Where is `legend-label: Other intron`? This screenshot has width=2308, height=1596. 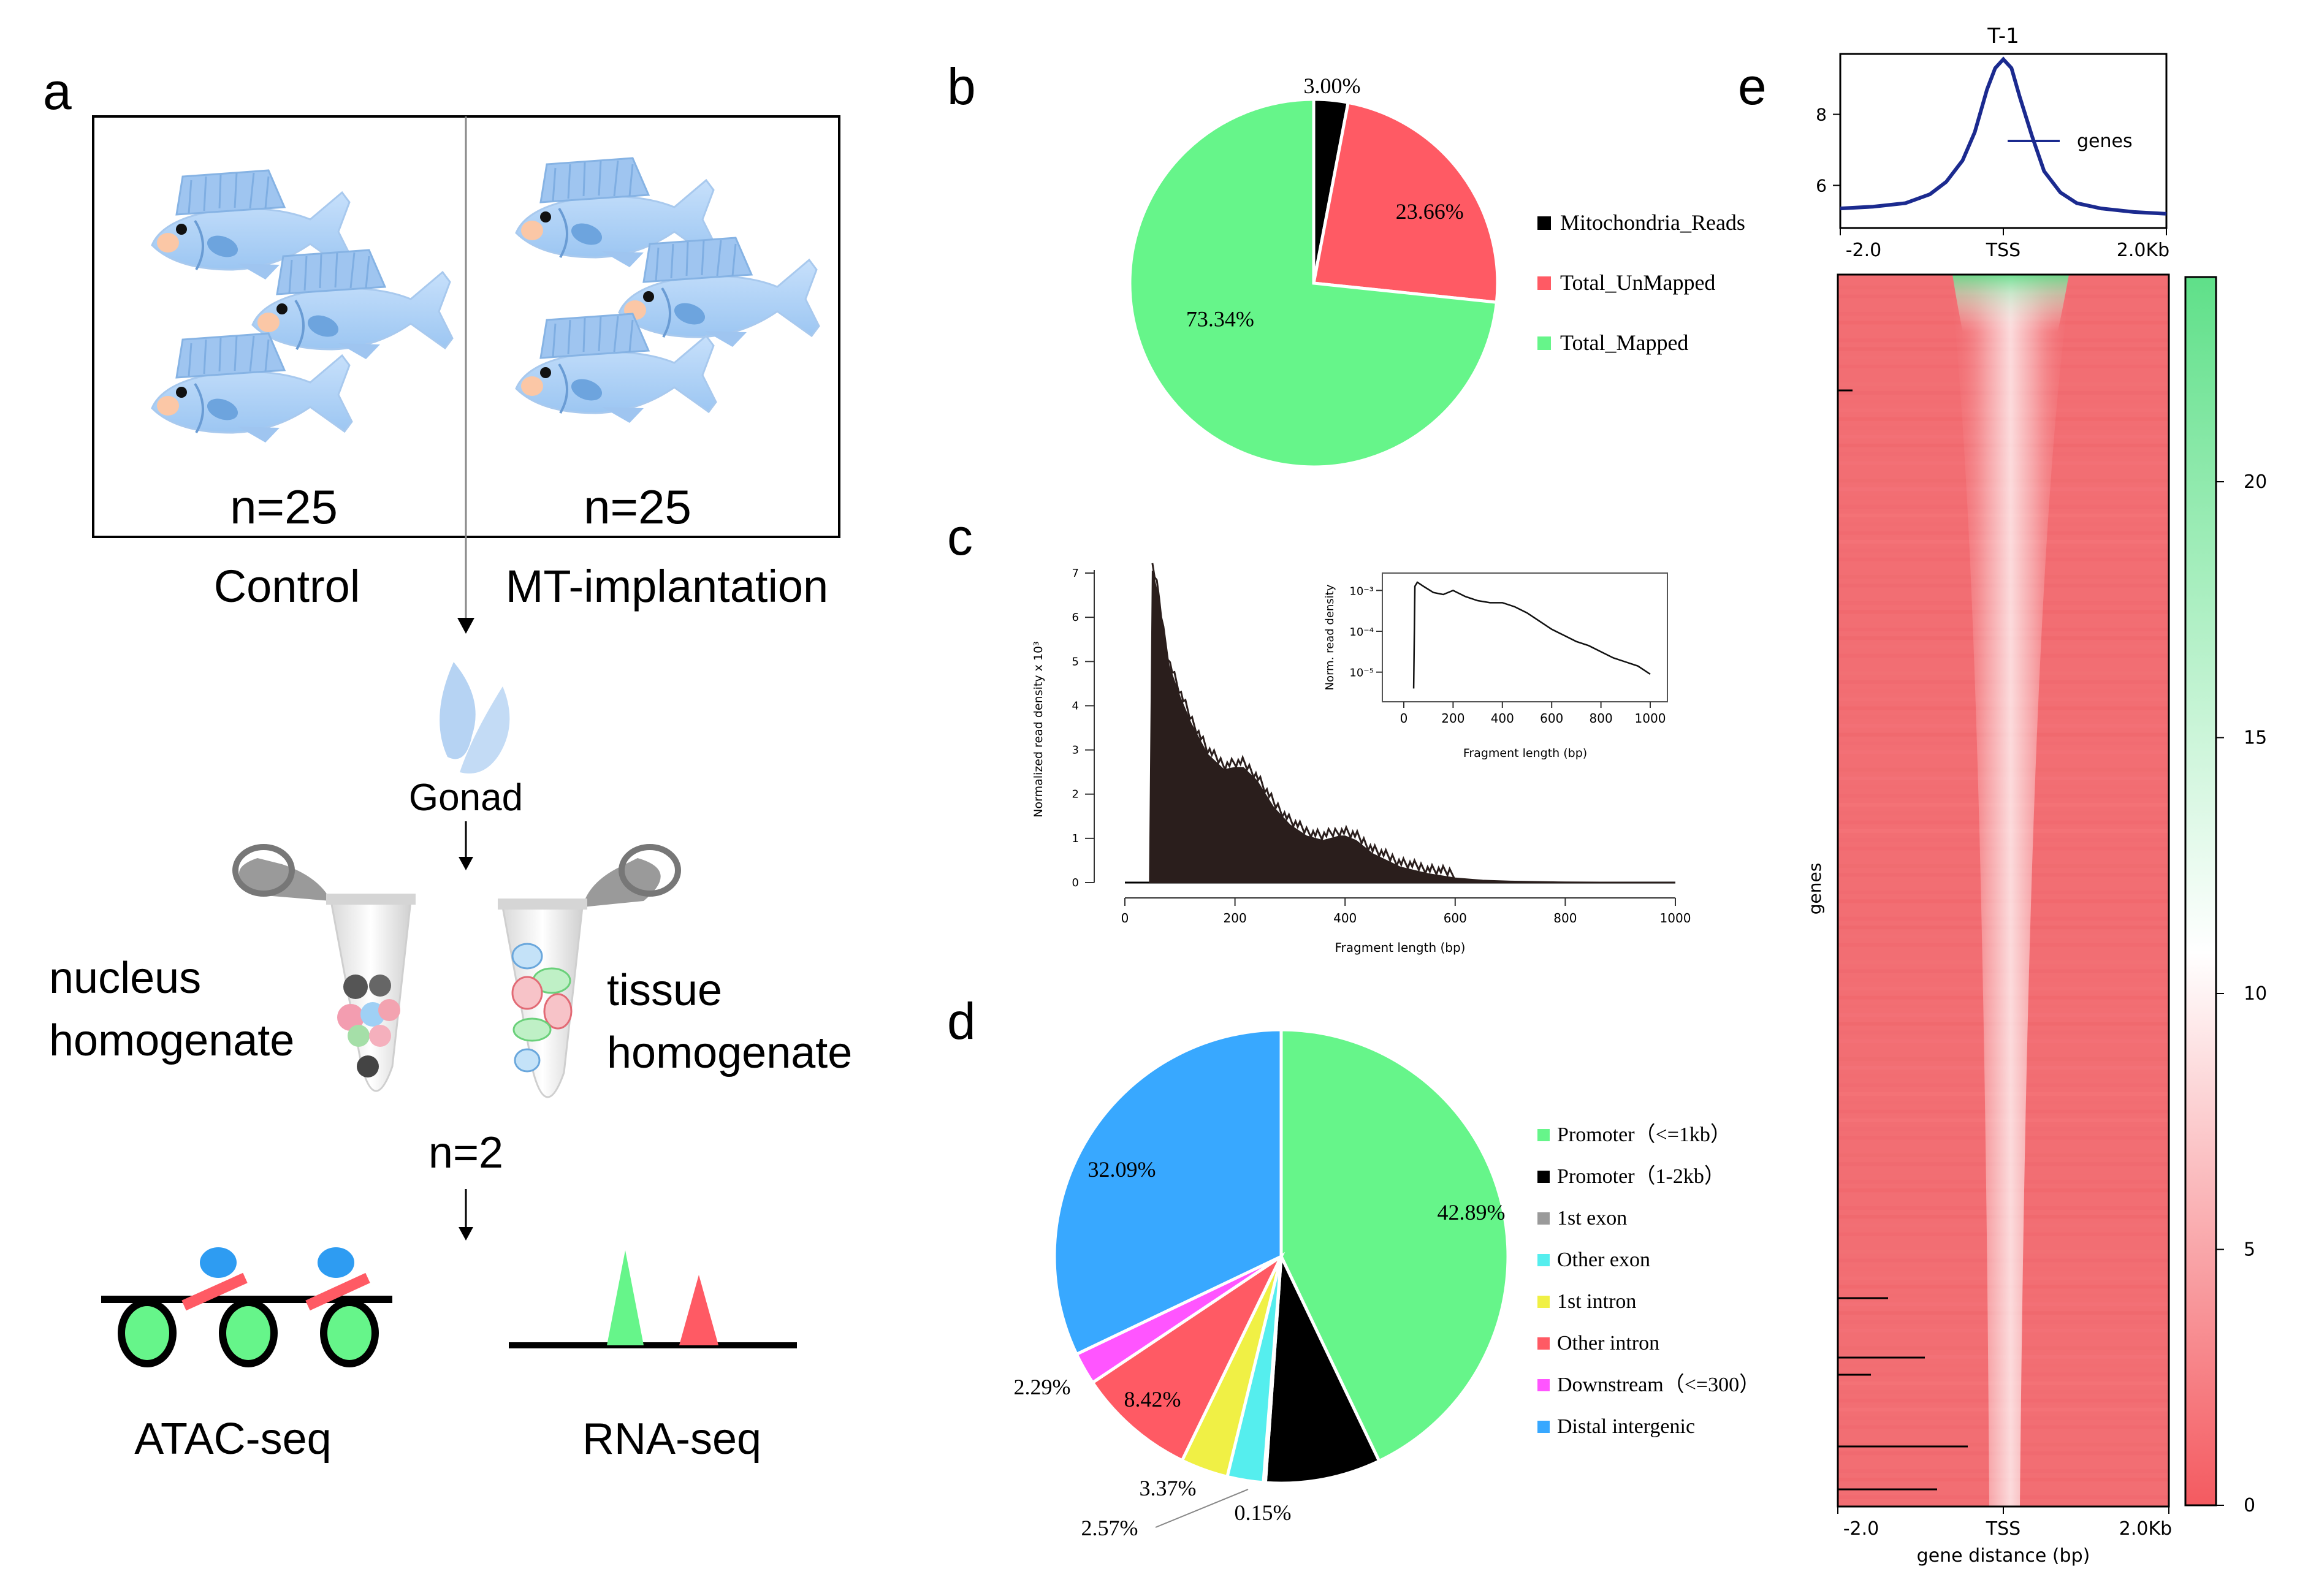
legend-label: Other intron is located at coordinates (1608, 1343).